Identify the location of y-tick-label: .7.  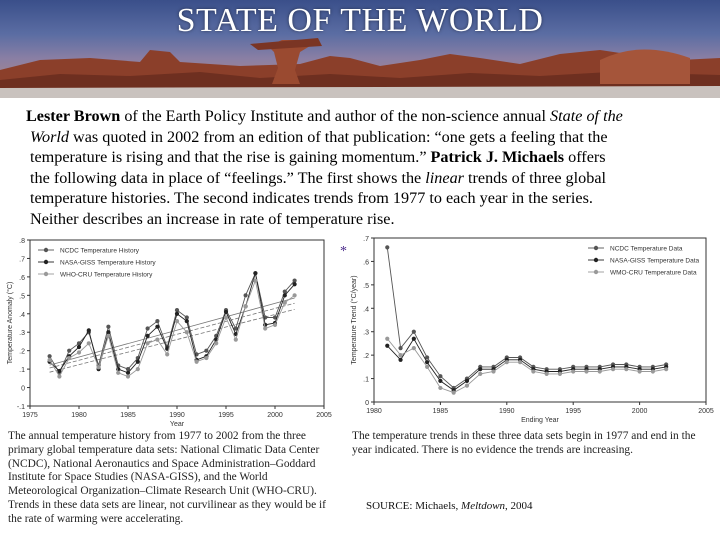
(366, 239).